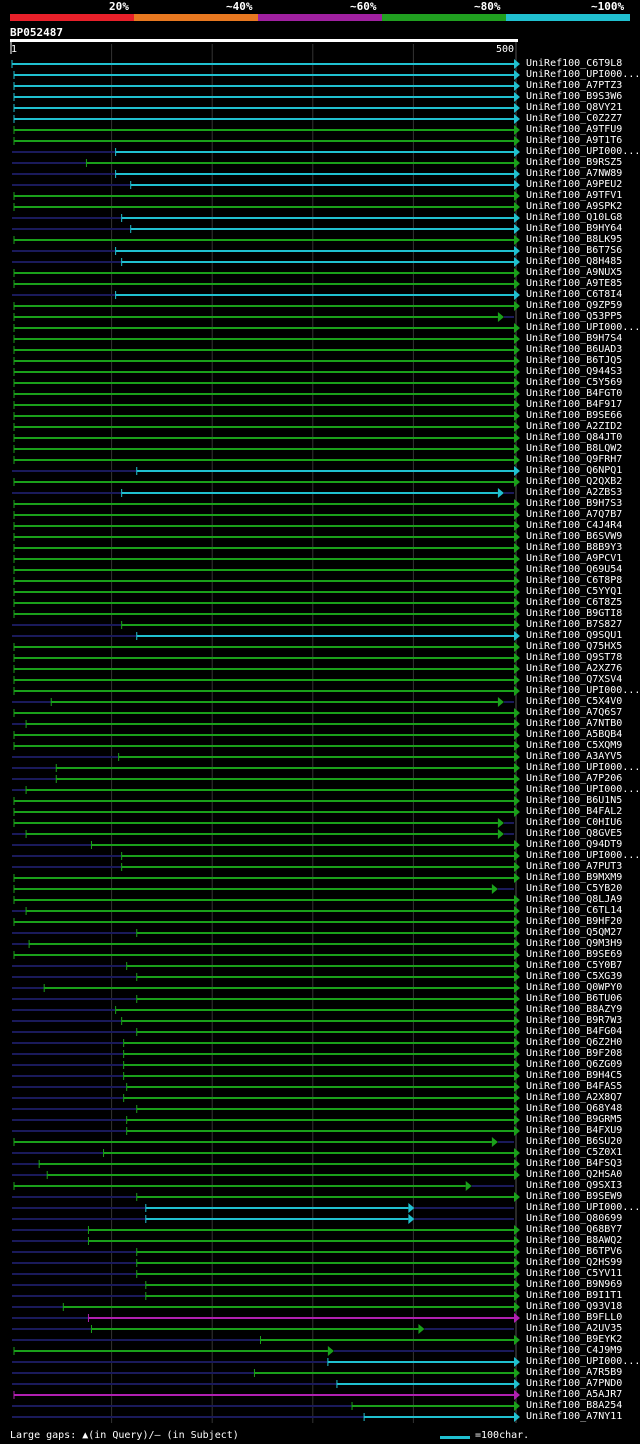 The image size is (640, 1444). Describe the element at coordinates (574, 184) in the screenshot. I see `hit-label: UniRef100_A9PEU2` at that location.